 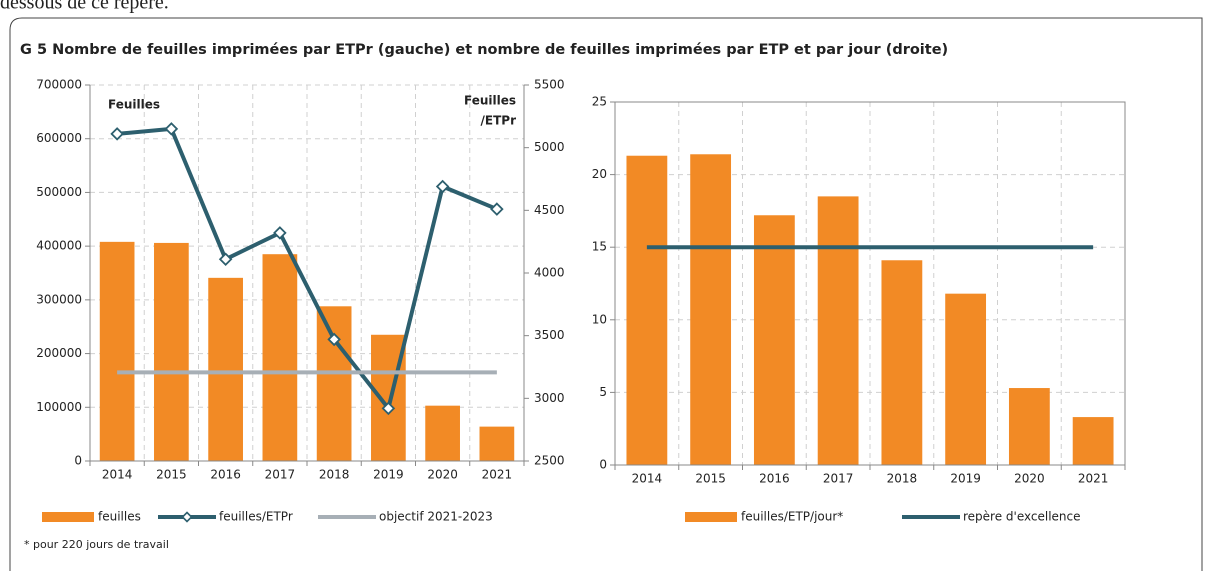 What do you see at coordinates (59, 85) in the screenshot?
I see `y-tick-label: 700000` at bounding box center [59, 85].